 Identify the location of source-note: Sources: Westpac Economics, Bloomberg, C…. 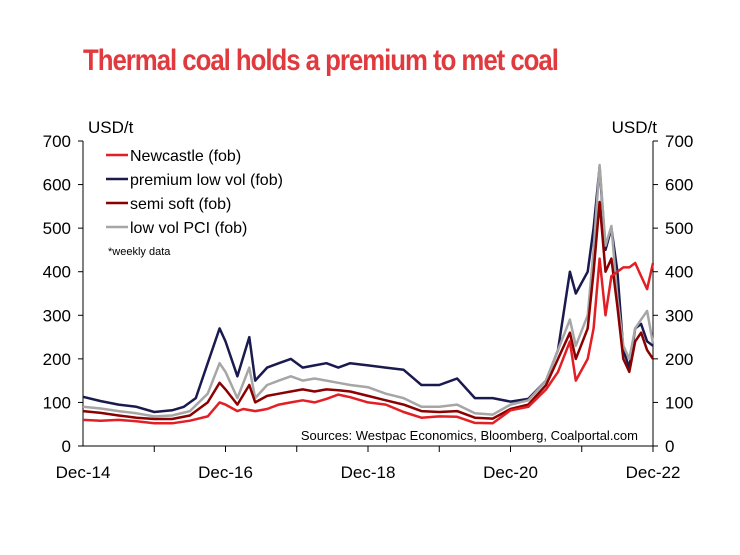
(469, 435).